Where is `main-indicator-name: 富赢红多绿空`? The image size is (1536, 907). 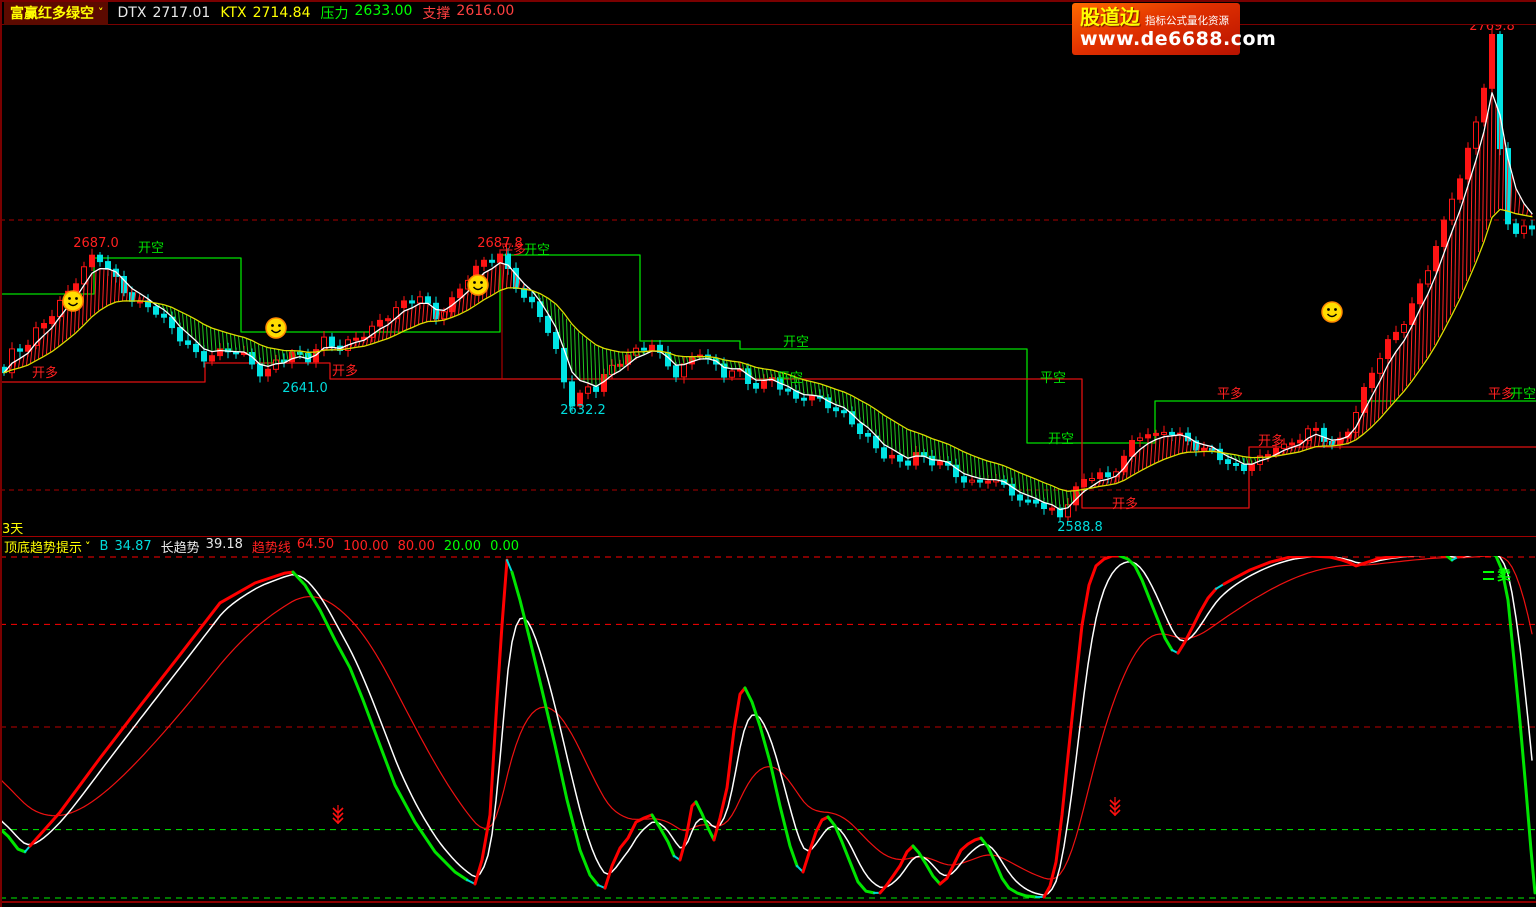
main-indicator-name: 富赢红多绿空 is located at coordinates (52, 13).